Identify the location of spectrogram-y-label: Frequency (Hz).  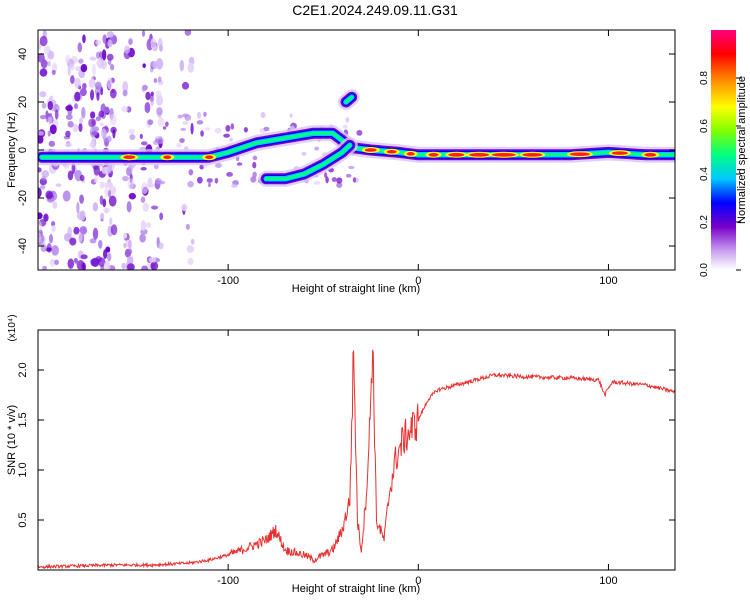
(12, 150).